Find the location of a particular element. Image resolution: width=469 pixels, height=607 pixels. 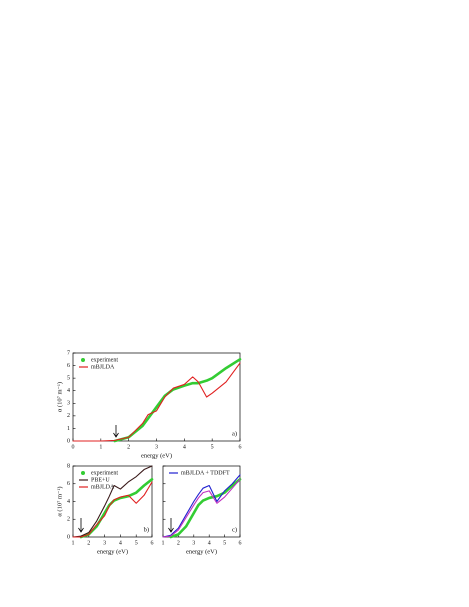

legend-label: PBE+U is located at coordinates (100, 480).